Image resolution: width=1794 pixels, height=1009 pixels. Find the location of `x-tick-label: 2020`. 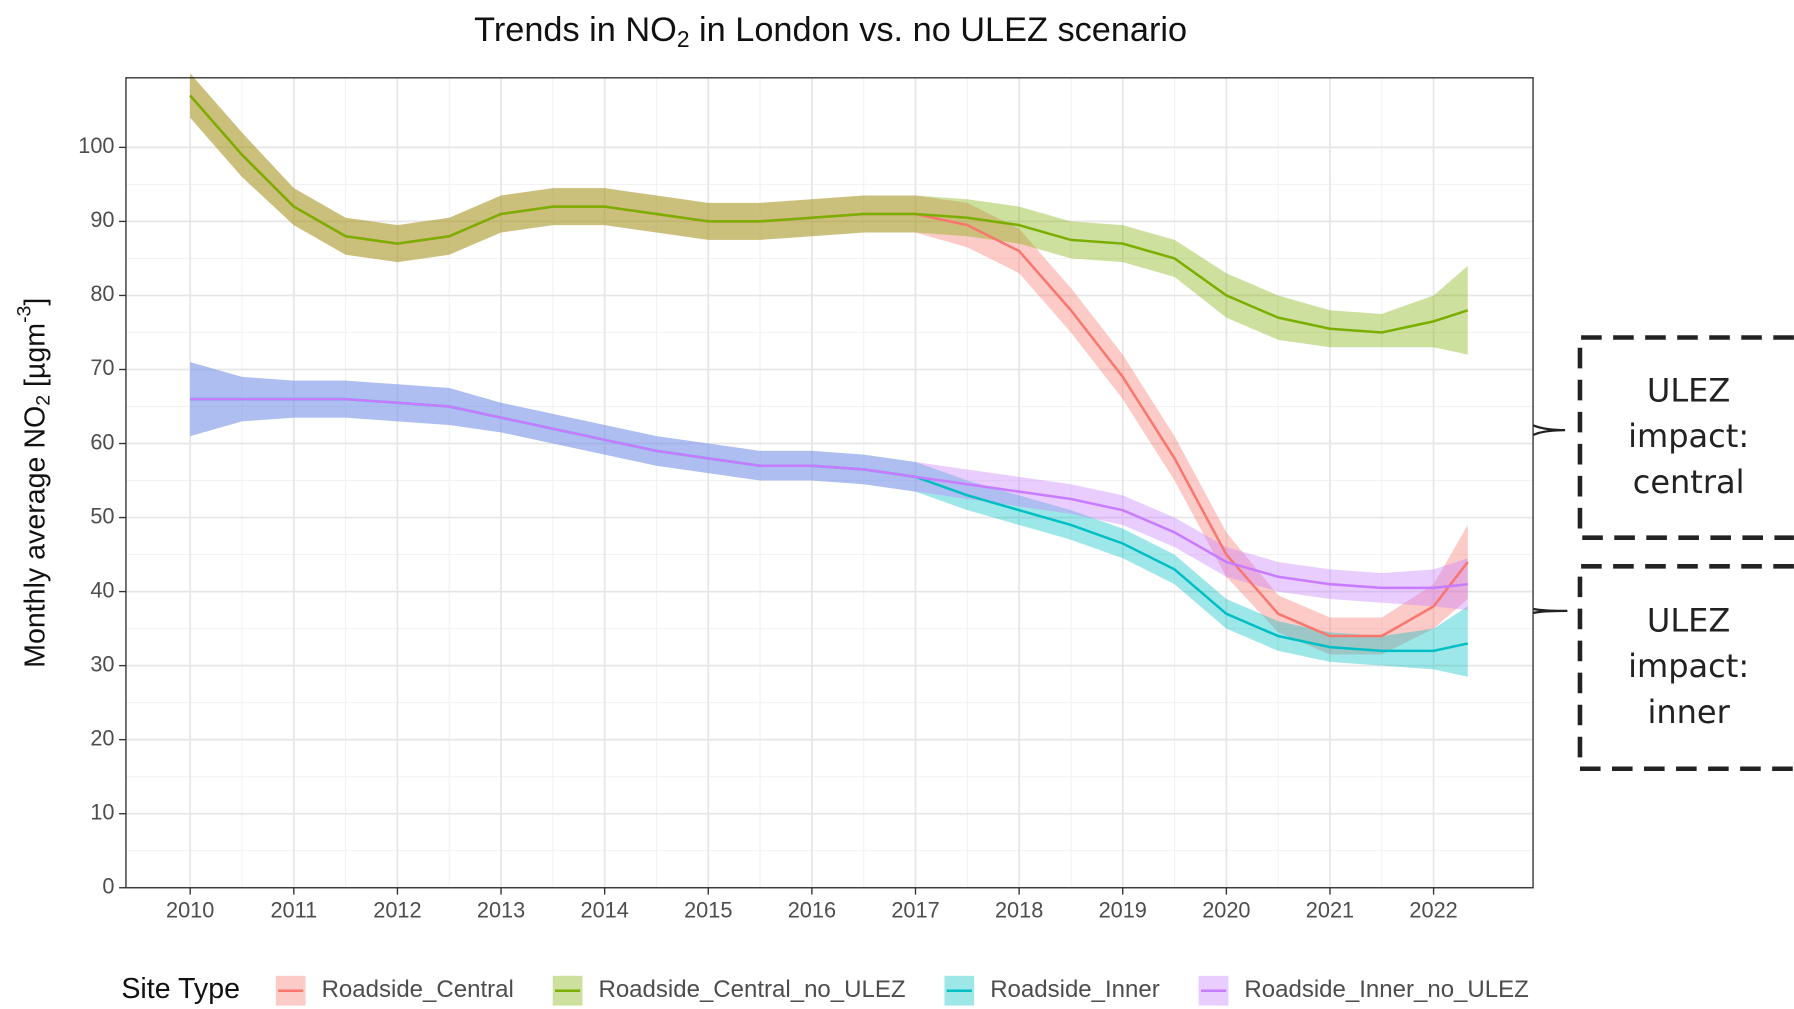

x-tick-label: 2020 is located at coordinates (1226, 909).